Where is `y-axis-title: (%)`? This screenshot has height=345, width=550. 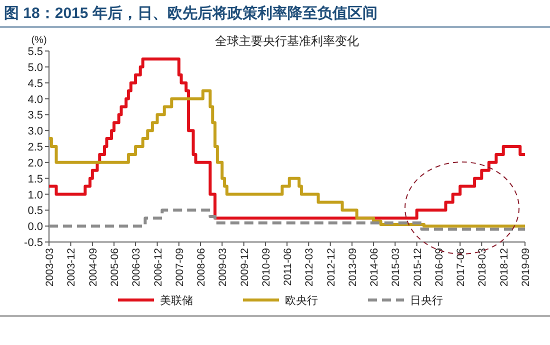
y-axis-title: (%) is located at coordinates (39, 40).